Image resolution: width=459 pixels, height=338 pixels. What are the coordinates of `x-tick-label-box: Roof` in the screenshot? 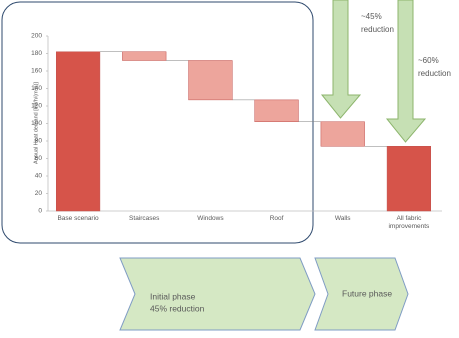 It's located at (276, 218).